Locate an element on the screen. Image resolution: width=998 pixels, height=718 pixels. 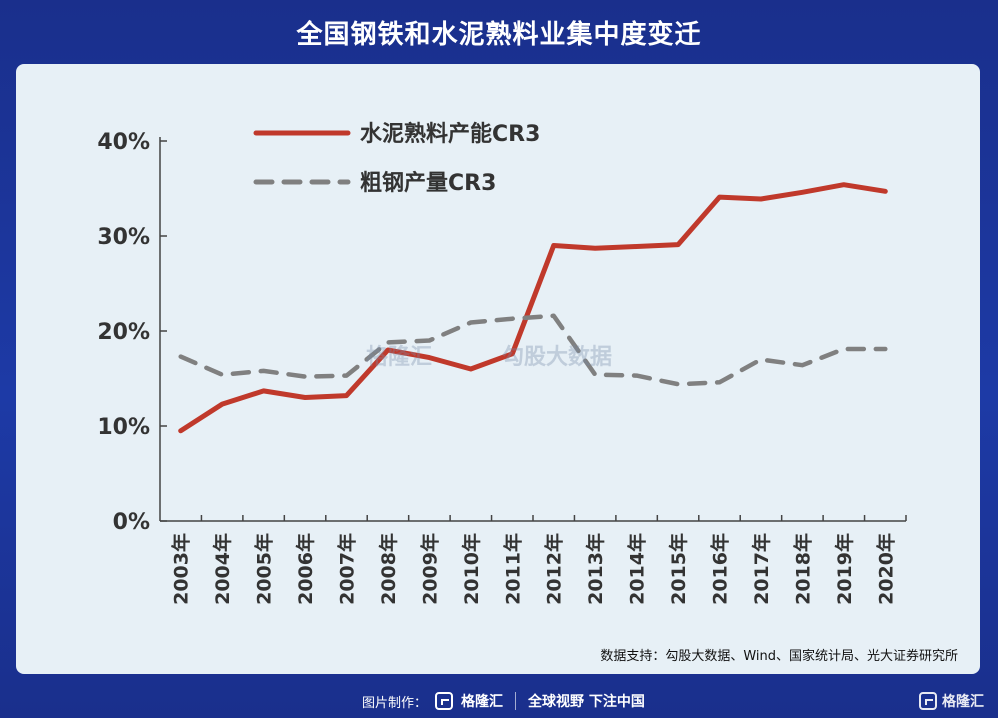
x-tick-label: 2011年 is located at coordinates (512, 569).